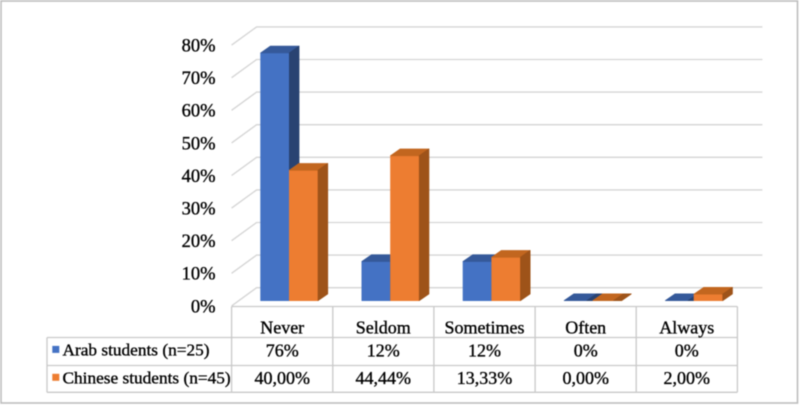 This screenshot has height=407, width=800. I want to click on svg-text: 40%, so click(199, 177).